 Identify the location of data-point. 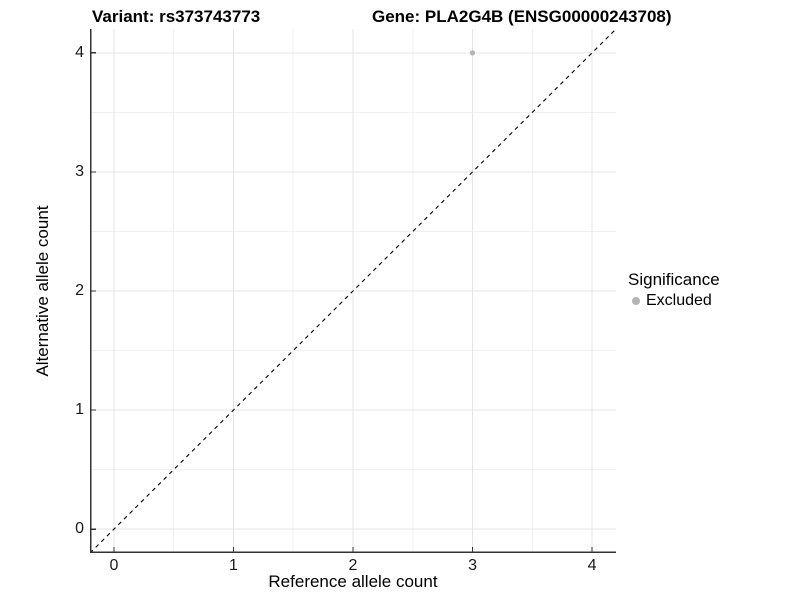
(472, 53).